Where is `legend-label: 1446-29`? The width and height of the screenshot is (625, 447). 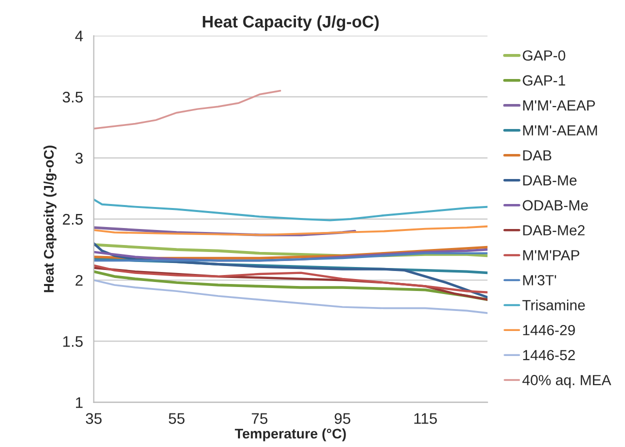 legend-label: 1446-29 is located at coordinates (549, 330).